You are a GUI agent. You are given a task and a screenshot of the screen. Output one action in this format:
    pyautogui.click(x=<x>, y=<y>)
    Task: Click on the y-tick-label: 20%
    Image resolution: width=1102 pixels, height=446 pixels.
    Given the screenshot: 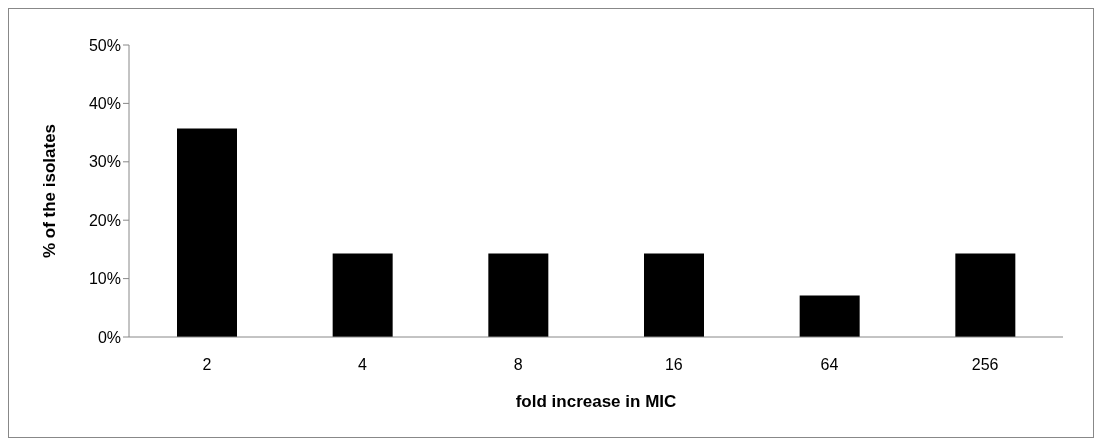 What is the action you would take?
    pyautogui.click(x=104, y=220)
    